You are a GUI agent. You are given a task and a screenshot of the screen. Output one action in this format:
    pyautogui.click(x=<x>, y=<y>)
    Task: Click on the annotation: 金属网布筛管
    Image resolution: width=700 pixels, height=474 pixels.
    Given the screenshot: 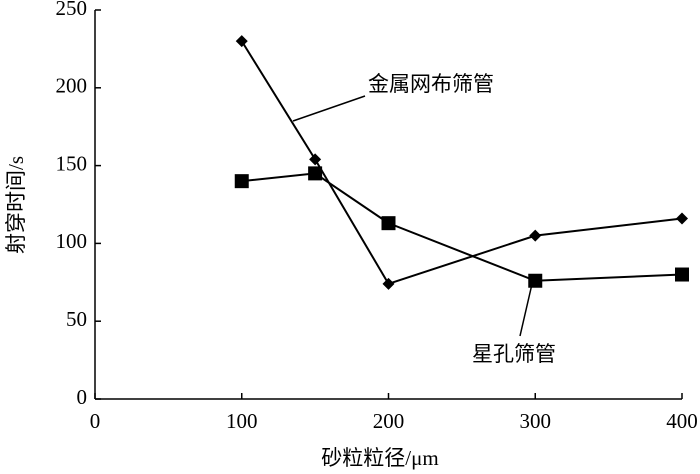 What is the action you would take?
    pyautogui.click(x=431, y=84)
    